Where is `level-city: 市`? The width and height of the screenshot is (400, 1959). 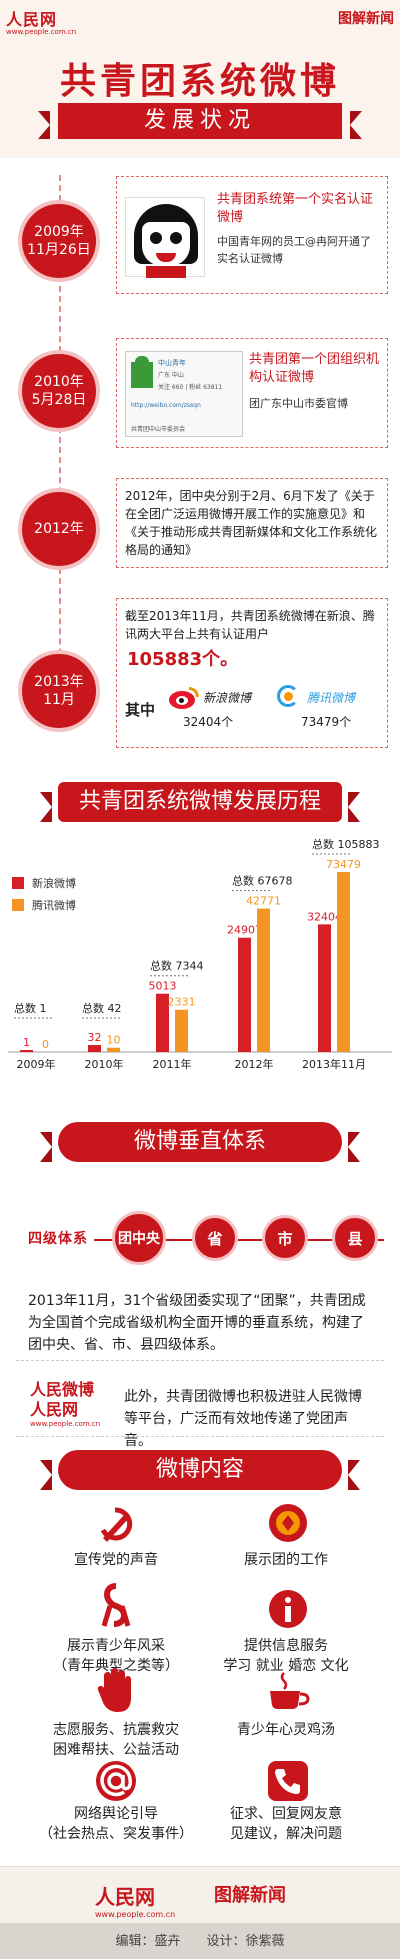 level-city: 市 is located at coordinates (285, 1238).